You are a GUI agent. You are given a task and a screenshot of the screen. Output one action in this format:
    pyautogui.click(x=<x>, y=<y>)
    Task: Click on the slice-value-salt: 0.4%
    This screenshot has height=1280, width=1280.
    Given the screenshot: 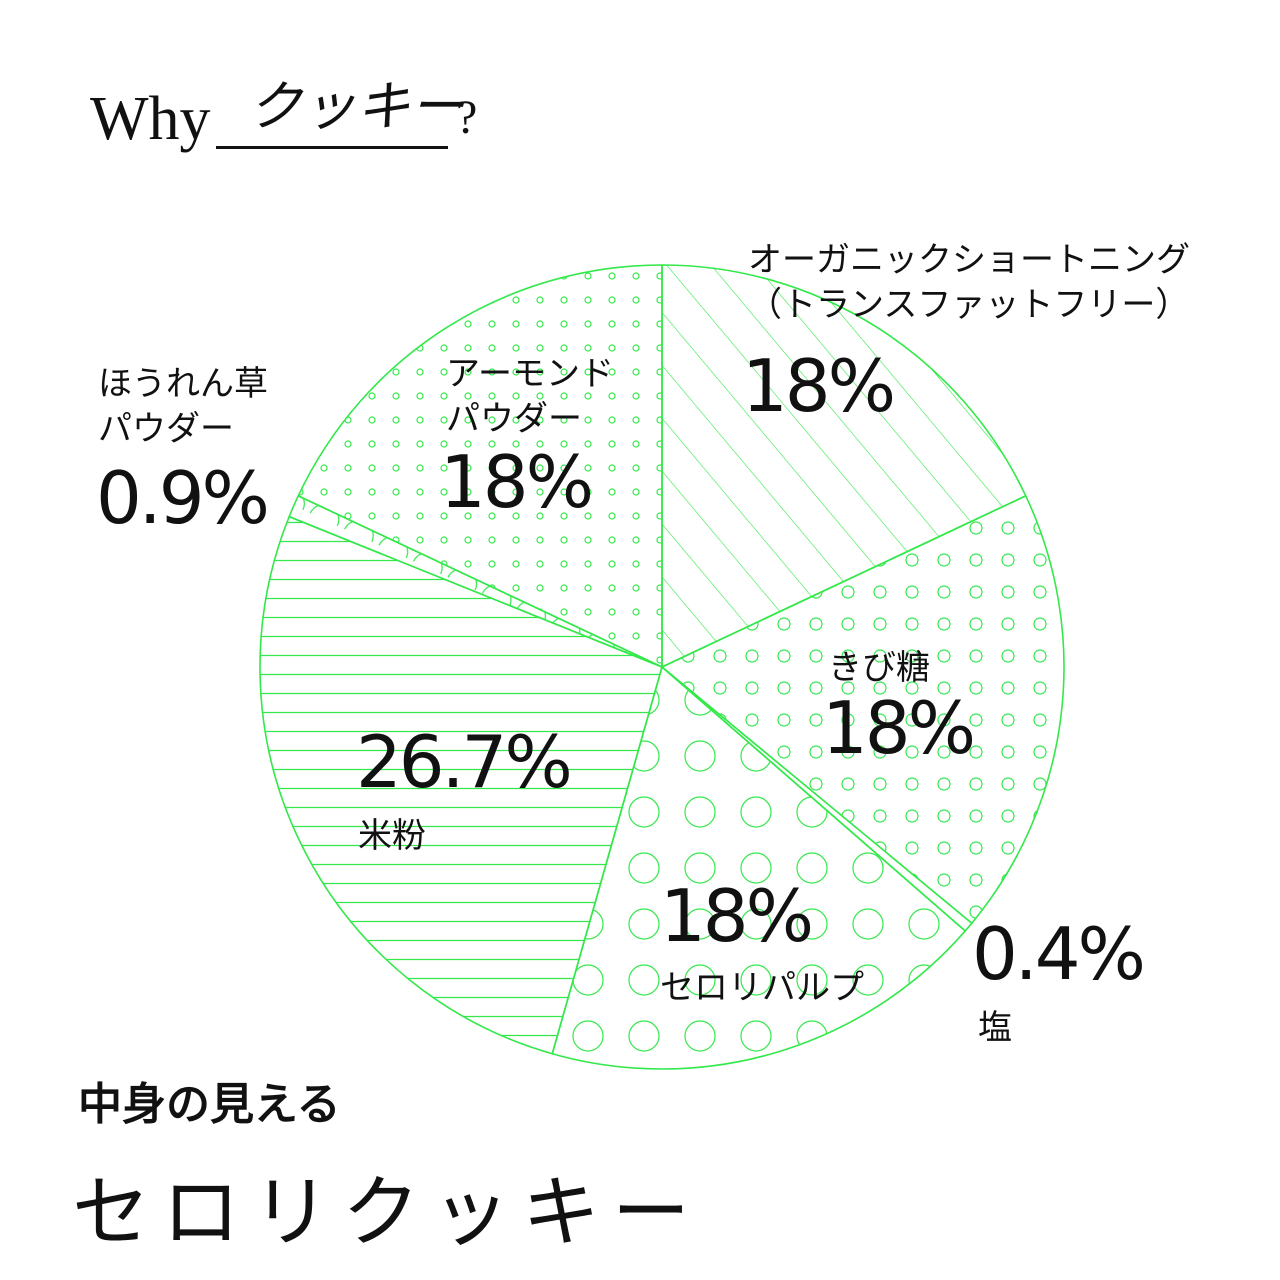 What is the action you would take?
    pyautogui.click(x=1059, y=954)
    